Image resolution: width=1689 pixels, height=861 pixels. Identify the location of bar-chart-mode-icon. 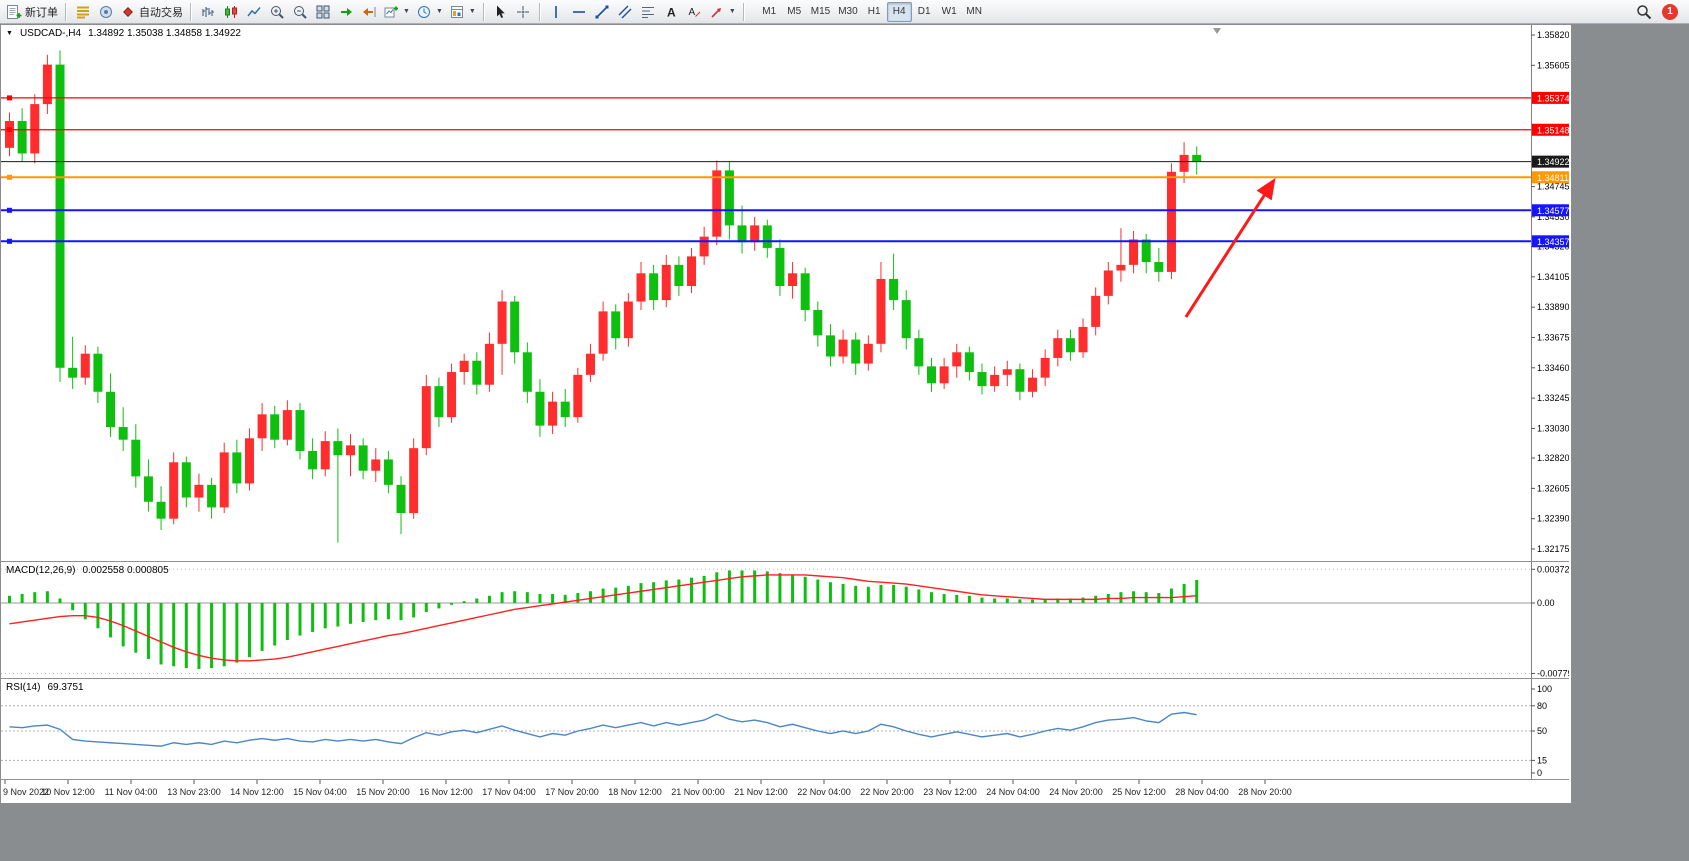
(208, 11).